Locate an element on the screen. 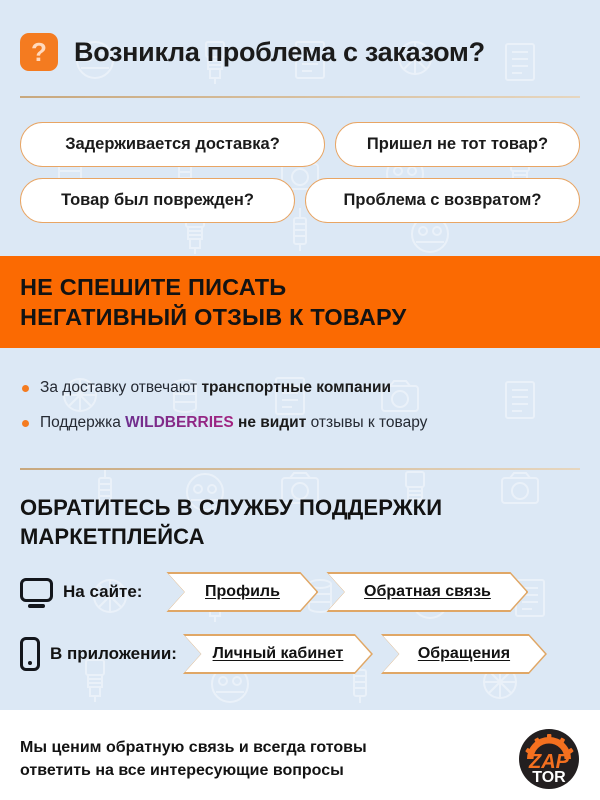 The image size is (600, 800). question-pill: Задерживается доставка? is located at coordinates (172, 144).